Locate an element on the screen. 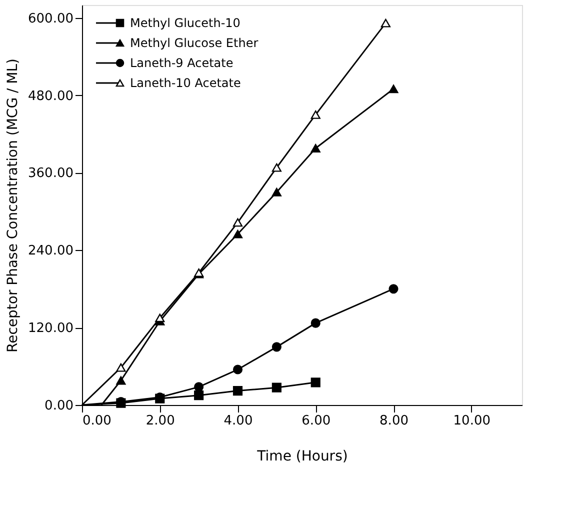  x-tick-label: 2.00 is located at coordinates (160, 421).